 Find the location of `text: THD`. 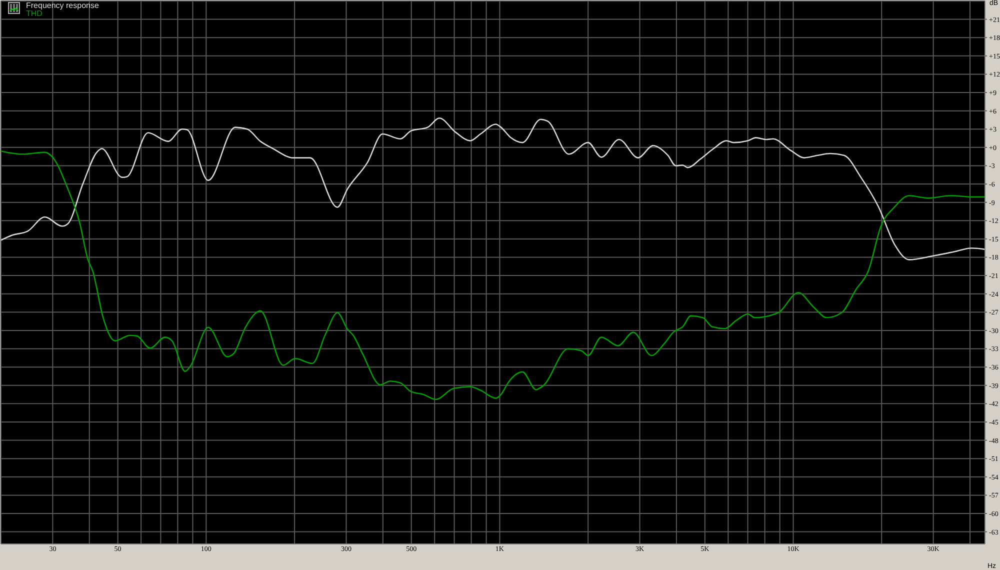

text: THD is located at coordinates (34, 13).